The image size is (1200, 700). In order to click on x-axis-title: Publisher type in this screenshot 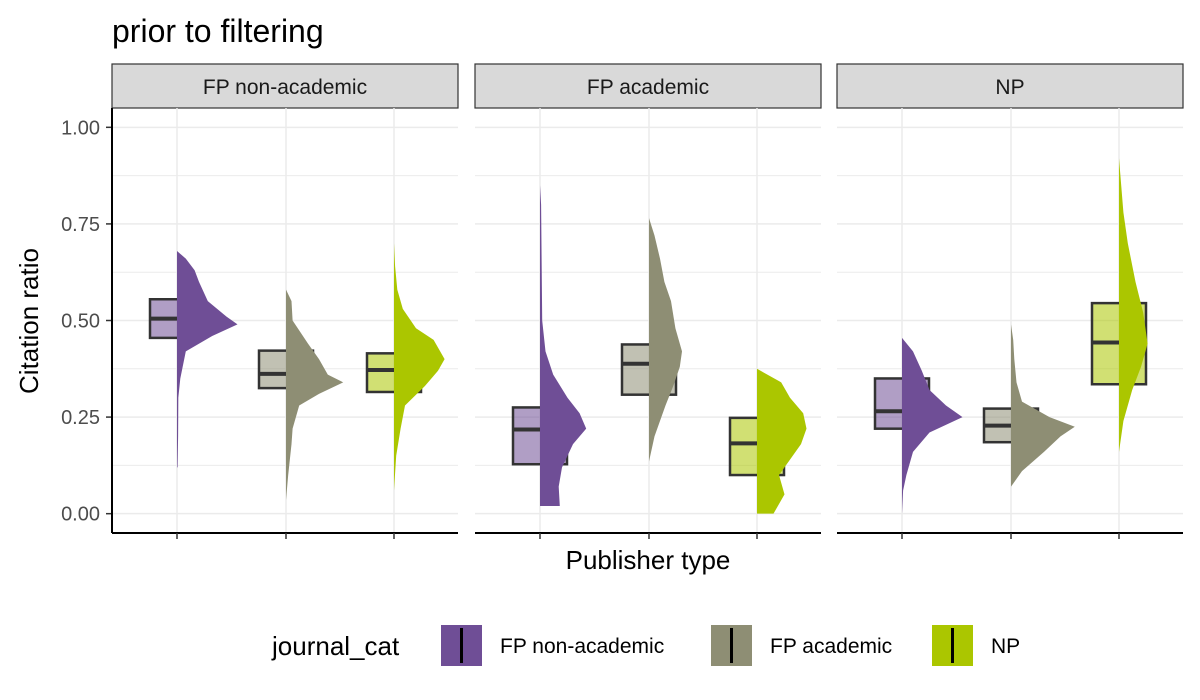, I will do `click(648, 560)`.